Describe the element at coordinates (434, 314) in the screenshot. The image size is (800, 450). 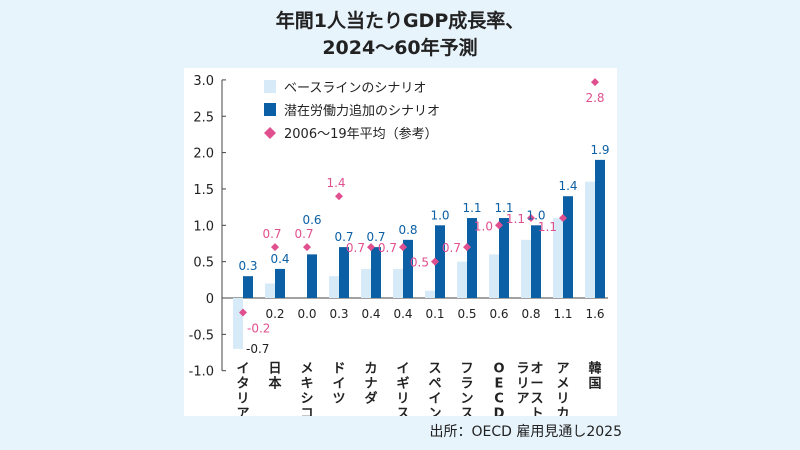
I see `baseline-value-label: 0.1` at that location.